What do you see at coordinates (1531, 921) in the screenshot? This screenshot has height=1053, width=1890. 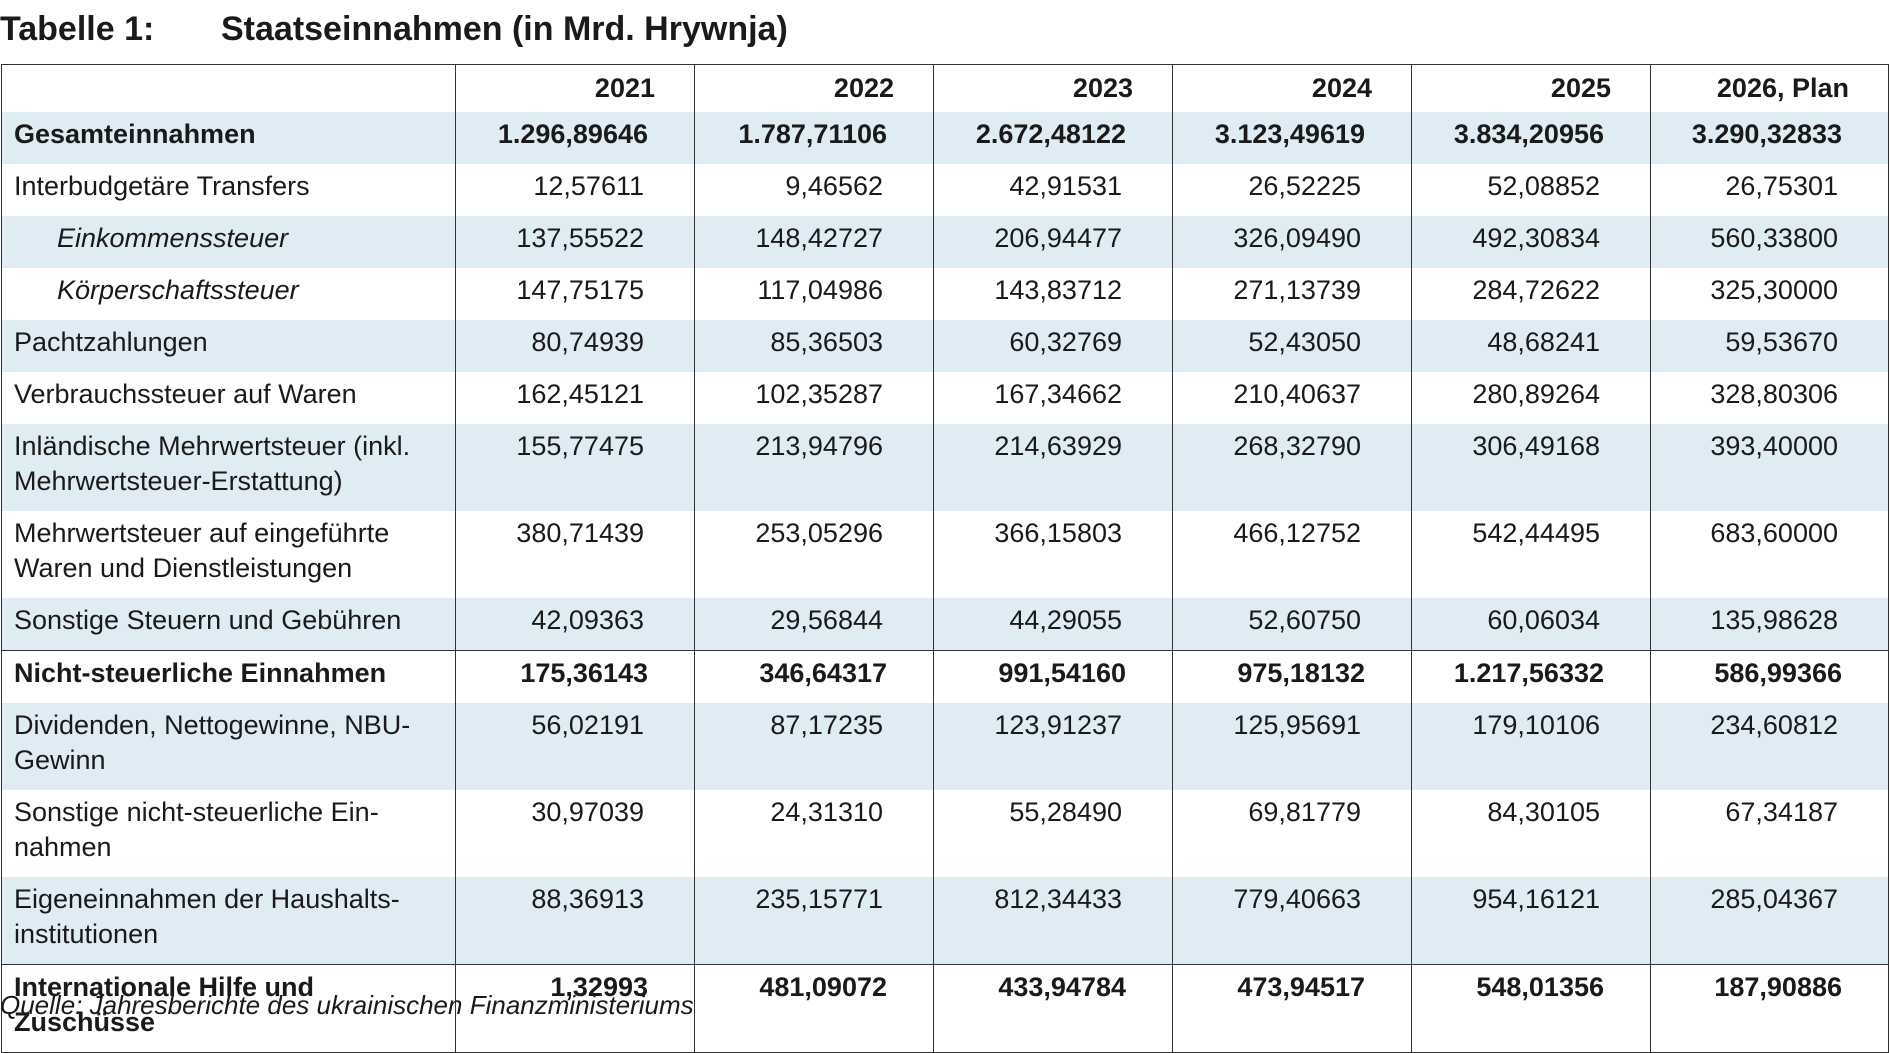 I see `cell-value: 954,16121` at bounding box center [1531, 921].